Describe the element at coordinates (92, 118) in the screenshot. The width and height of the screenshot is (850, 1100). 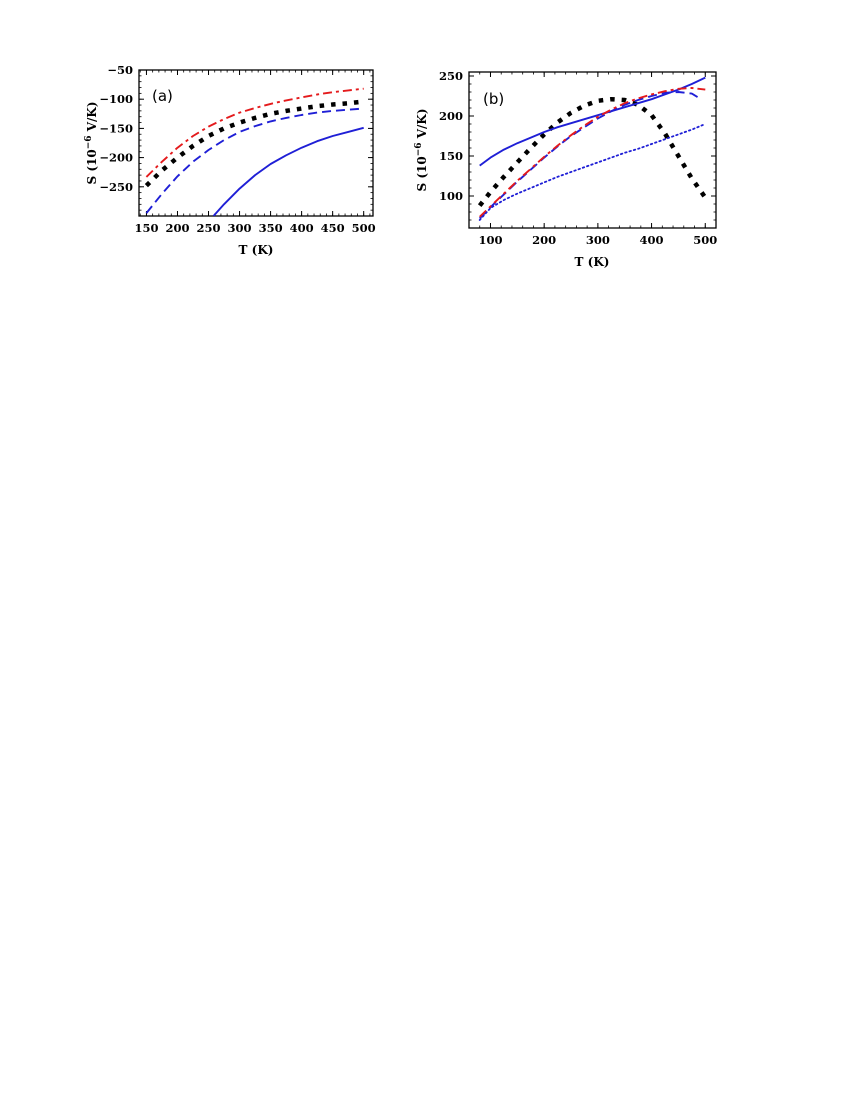
I see `y-axis-label-a-tail: V/K)` at that location.